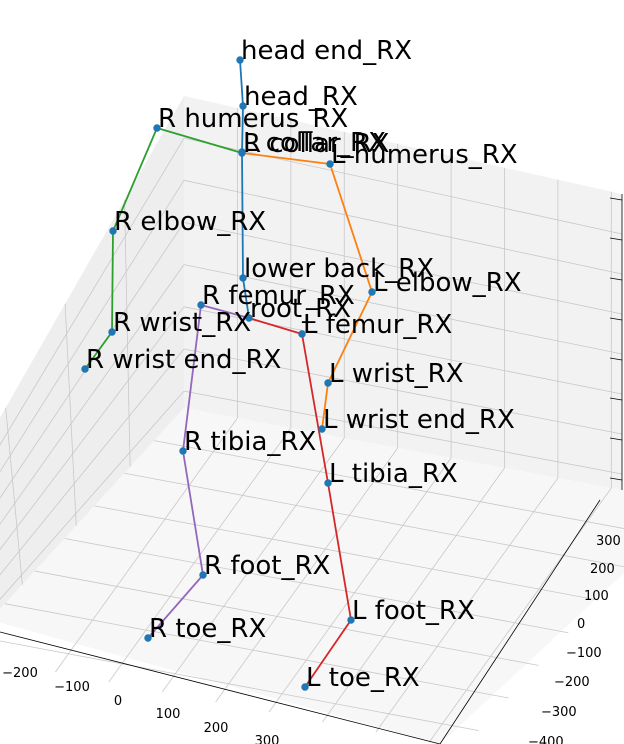 The width and height of the screenshot is (624, 744). What do you see at coordinates (175, 606) in the screenshot?
I see `bone-r_foot-r_toe` at bounding box center [175, 606].